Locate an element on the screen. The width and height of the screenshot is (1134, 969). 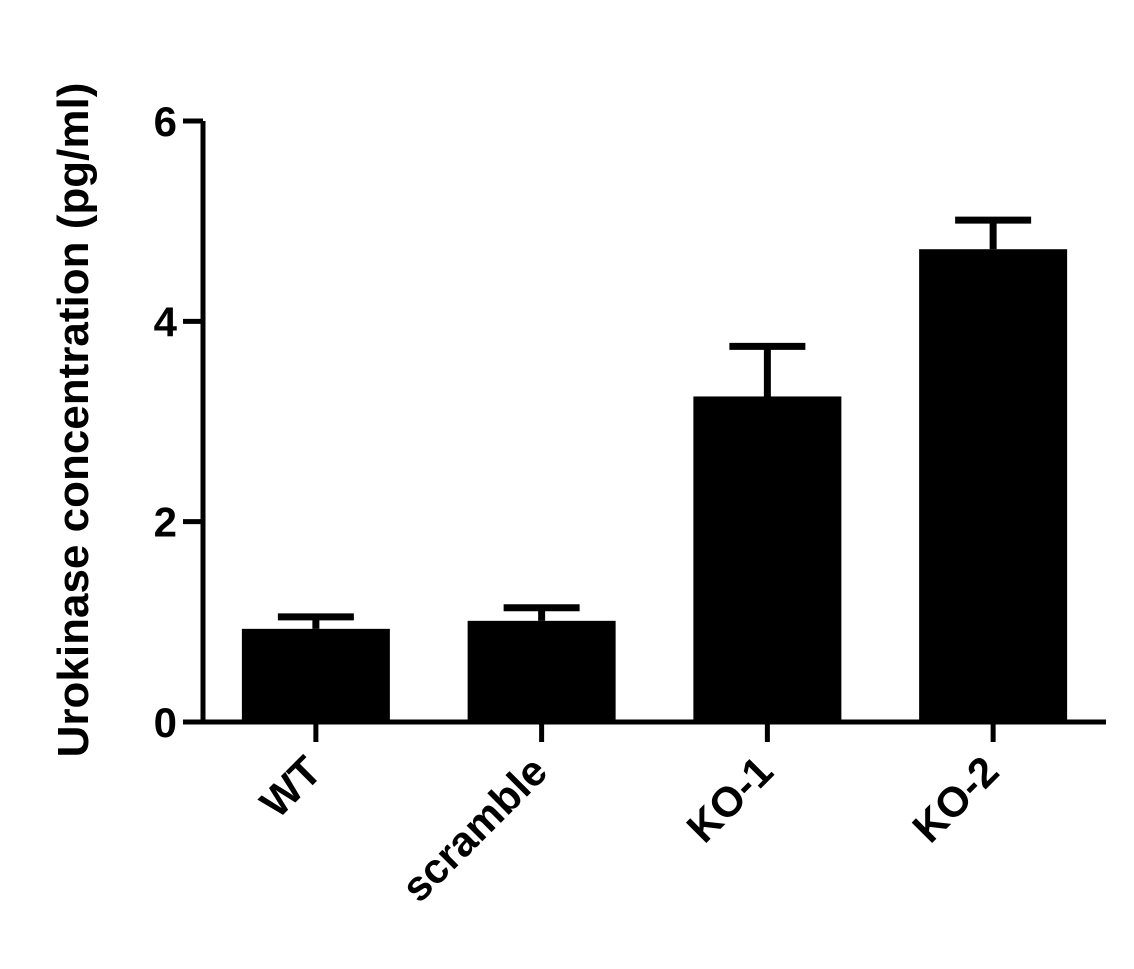
y-tick-label: 0 is located at coordinates (165, 722).